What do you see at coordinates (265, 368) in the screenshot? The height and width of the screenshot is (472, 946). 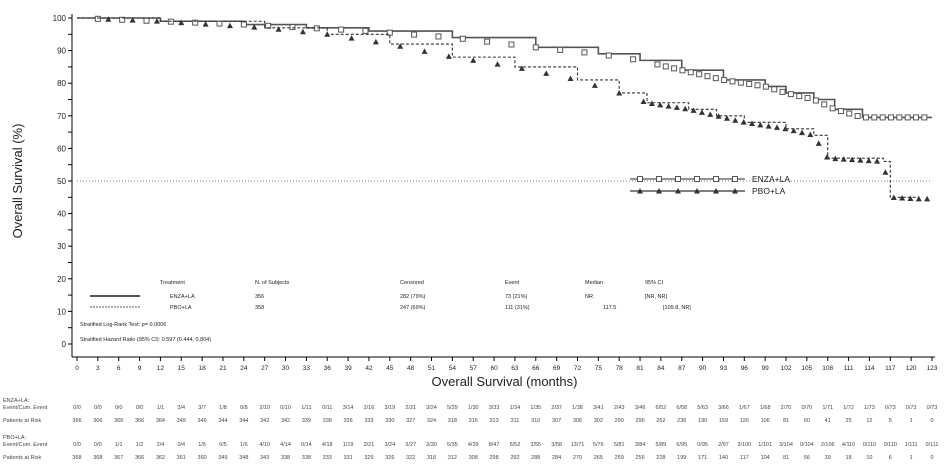 I see `x-tick-label: 27` at bounding box center [265, 368].